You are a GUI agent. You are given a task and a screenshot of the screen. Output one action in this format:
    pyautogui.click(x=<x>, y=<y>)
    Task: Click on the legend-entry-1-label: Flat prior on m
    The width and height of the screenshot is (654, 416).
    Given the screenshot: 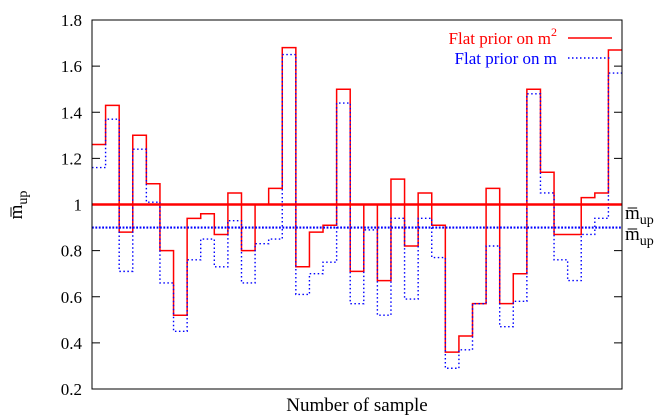 What is the action you would take?
    pyautogui.click(x=506, y=58)
    